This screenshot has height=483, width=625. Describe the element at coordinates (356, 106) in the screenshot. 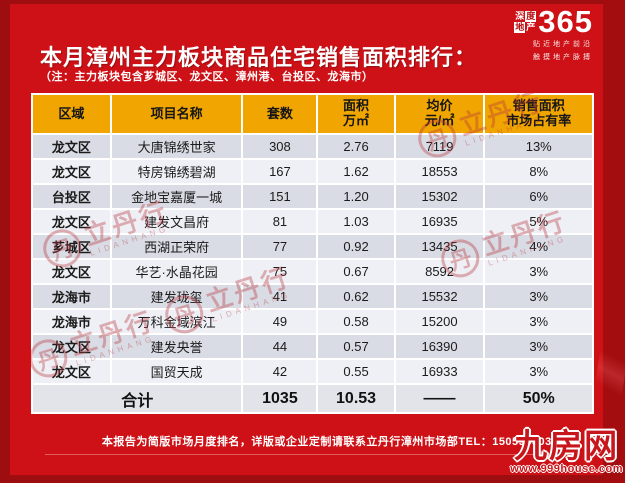

I see `header-area-line1: 面积` at that location.